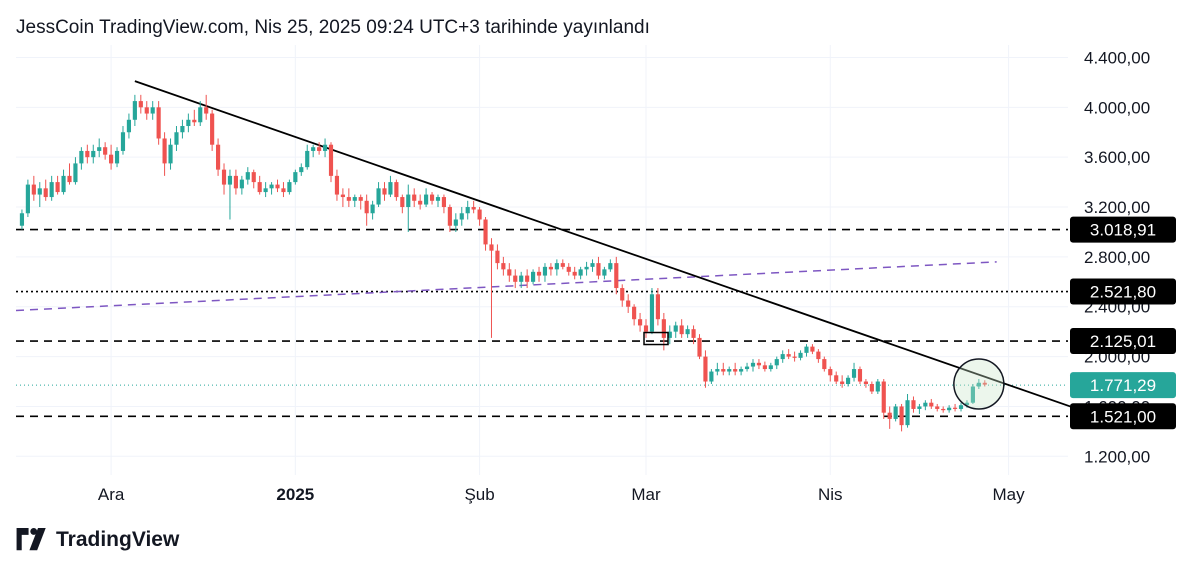  What do you see at coordinates (1009, 494) in the screenshot?
I see `x-tick-label: May` at bounding box center [1009, 494].